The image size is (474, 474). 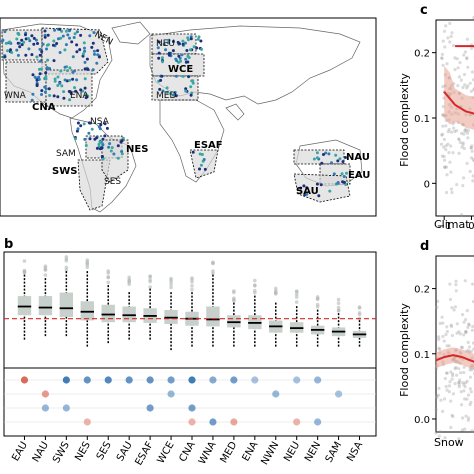 I want to click on panel-c-xtick-label: 0, so click(x=471, y=226).